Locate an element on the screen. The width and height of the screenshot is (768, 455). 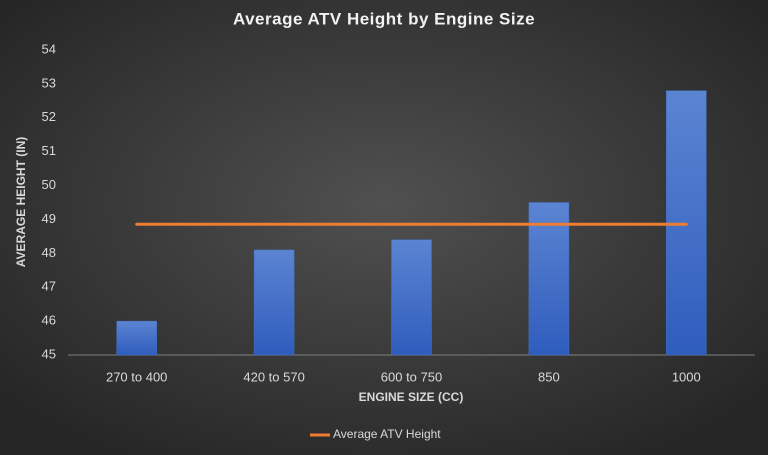
x-axis-title: ENGINE SIZE (CC) is located at coordinates (411, 397).